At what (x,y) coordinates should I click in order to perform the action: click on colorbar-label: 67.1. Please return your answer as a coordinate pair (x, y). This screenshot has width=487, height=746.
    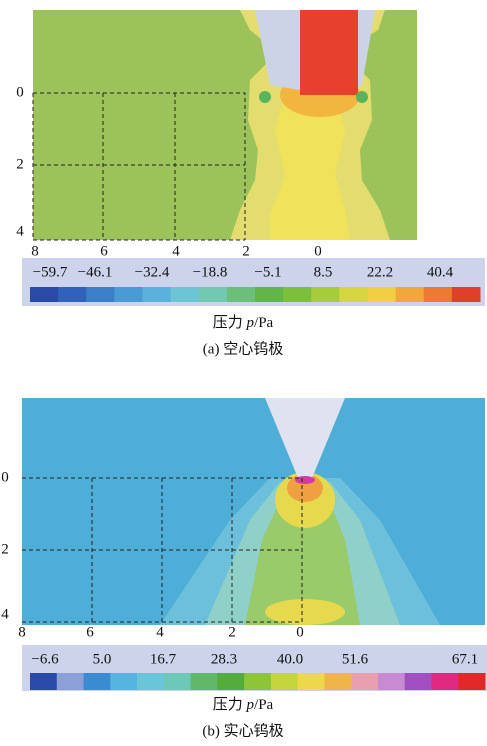
    Looking at the image, I should click on (465, 659).